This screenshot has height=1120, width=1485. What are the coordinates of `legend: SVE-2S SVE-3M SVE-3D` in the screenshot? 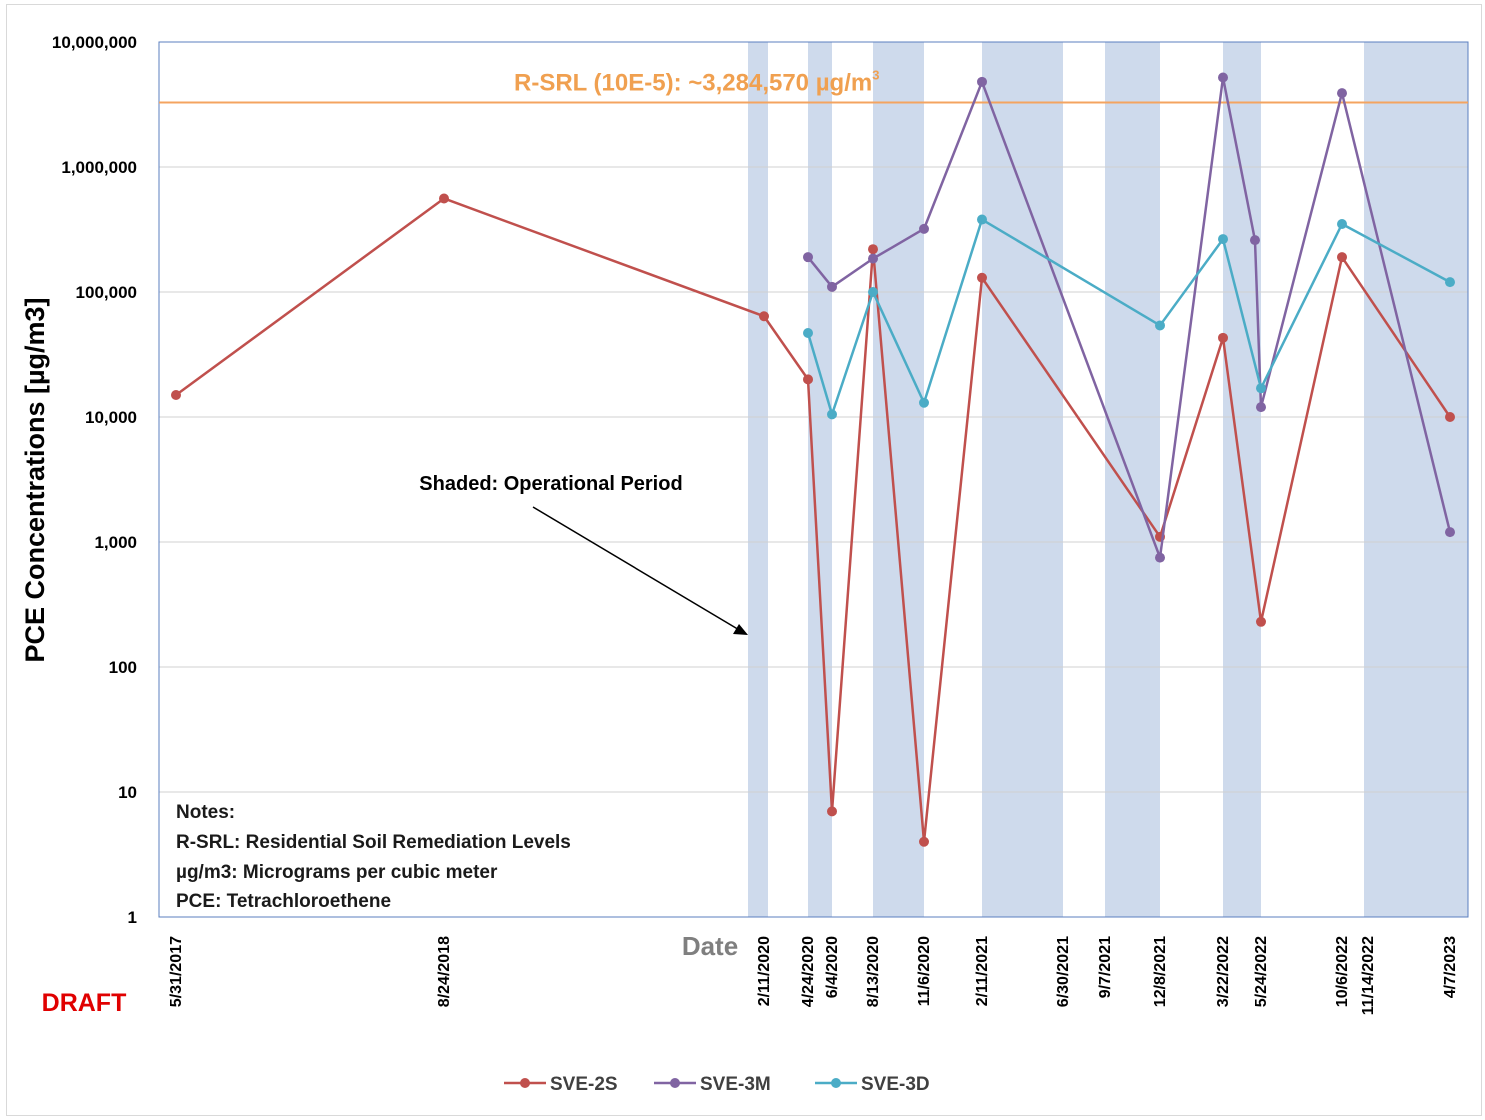 It's located at (717, 1084).